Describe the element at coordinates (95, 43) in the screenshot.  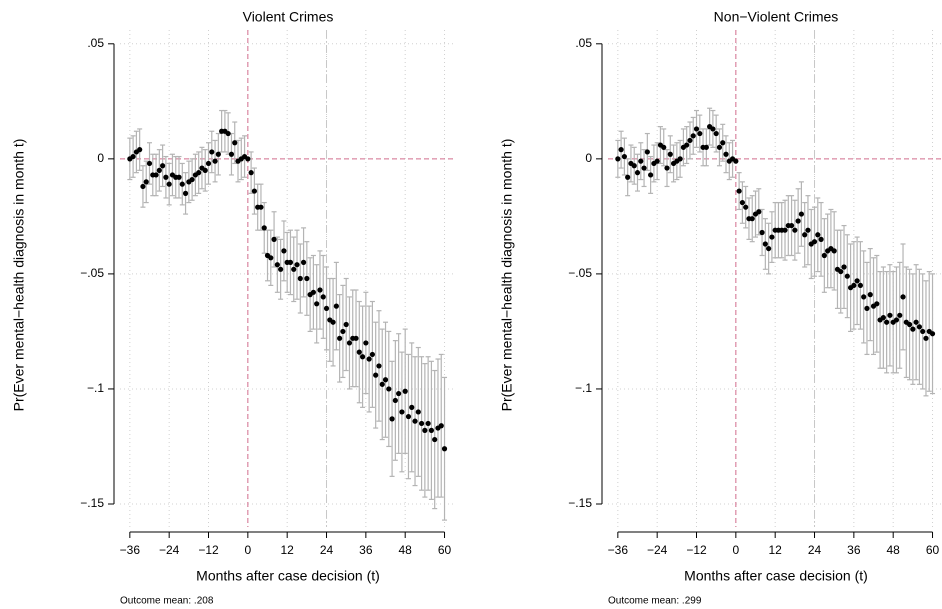
I see `y-tick-label: .05` at that location.